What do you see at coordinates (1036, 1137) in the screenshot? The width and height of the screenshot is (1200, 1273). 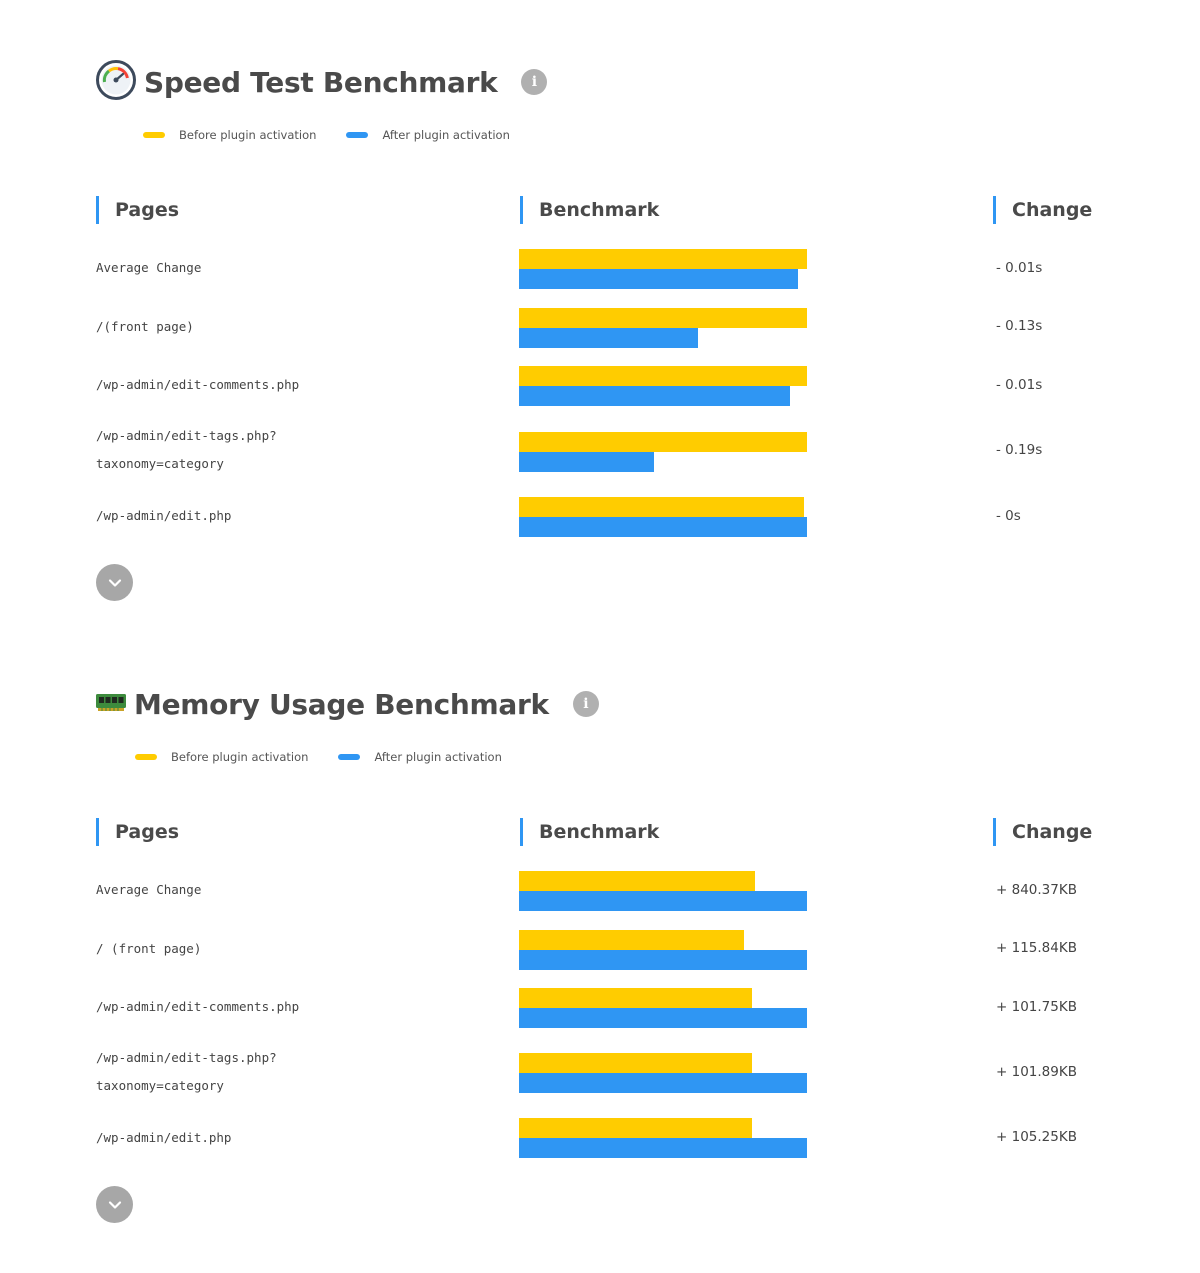 I see `change-value: + 105.25KB` at bounding box center [1036, 1137].